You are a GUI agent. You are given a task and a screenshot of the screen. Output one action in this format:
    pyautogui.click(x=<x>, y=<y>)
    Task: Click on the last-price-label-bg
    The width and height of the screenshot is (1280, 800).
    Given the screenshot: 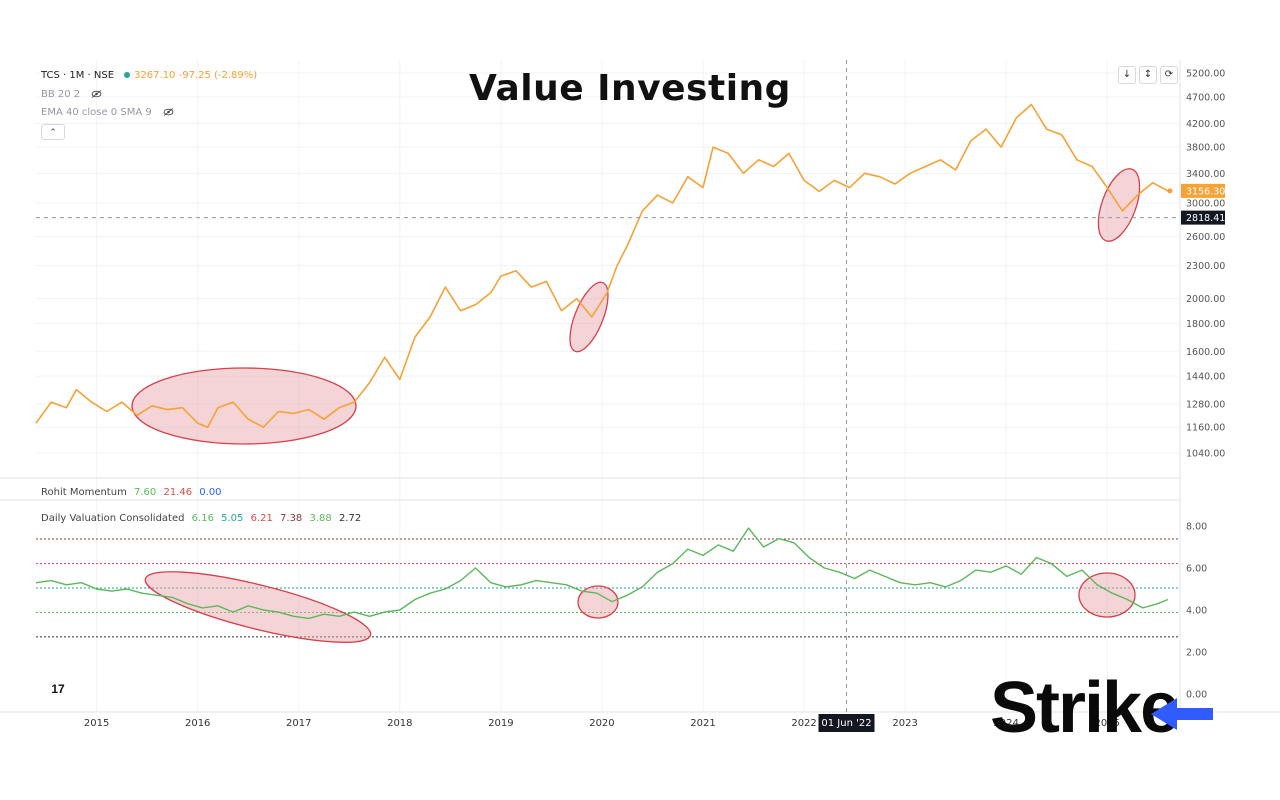 What is the action you would take?
    pyautogui.click(x=1203, y=190)
    